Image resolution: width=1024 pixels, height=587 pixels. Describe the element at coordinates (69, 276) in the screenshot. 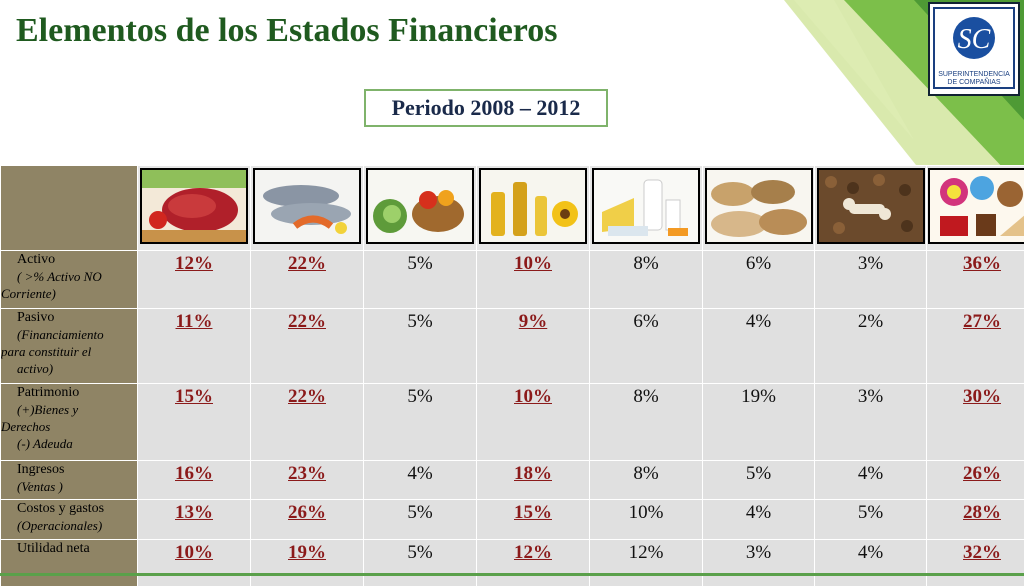

I see `row-sublabel: ( >% Activo NO` at that location.